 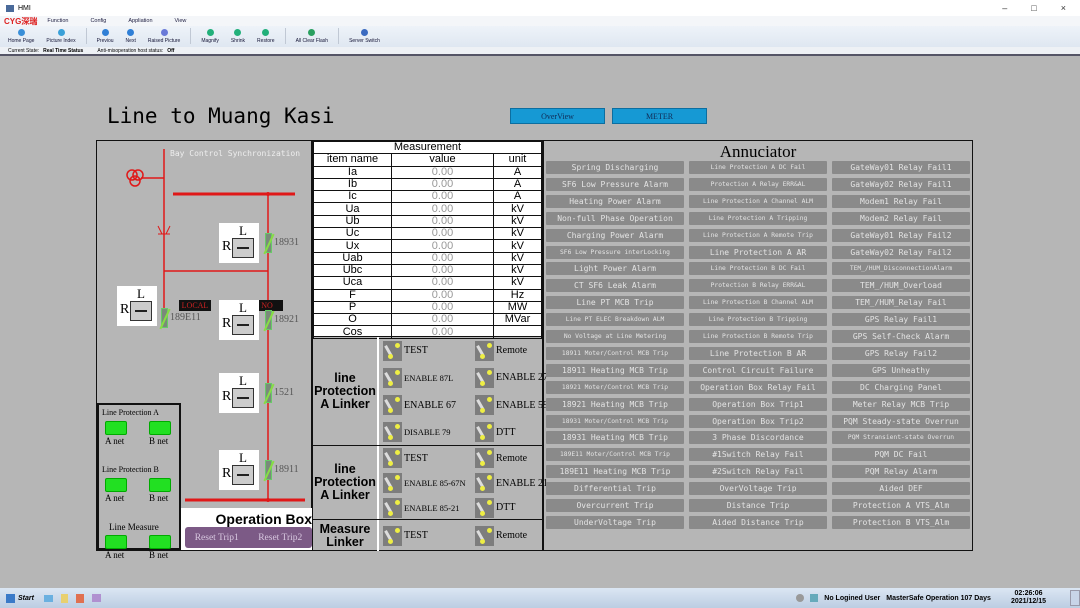 What do you see at coordinates (419, 405) in the screenshot?
I see `linker-toggle: ENABLE 67` at bounding box center [419, 405].